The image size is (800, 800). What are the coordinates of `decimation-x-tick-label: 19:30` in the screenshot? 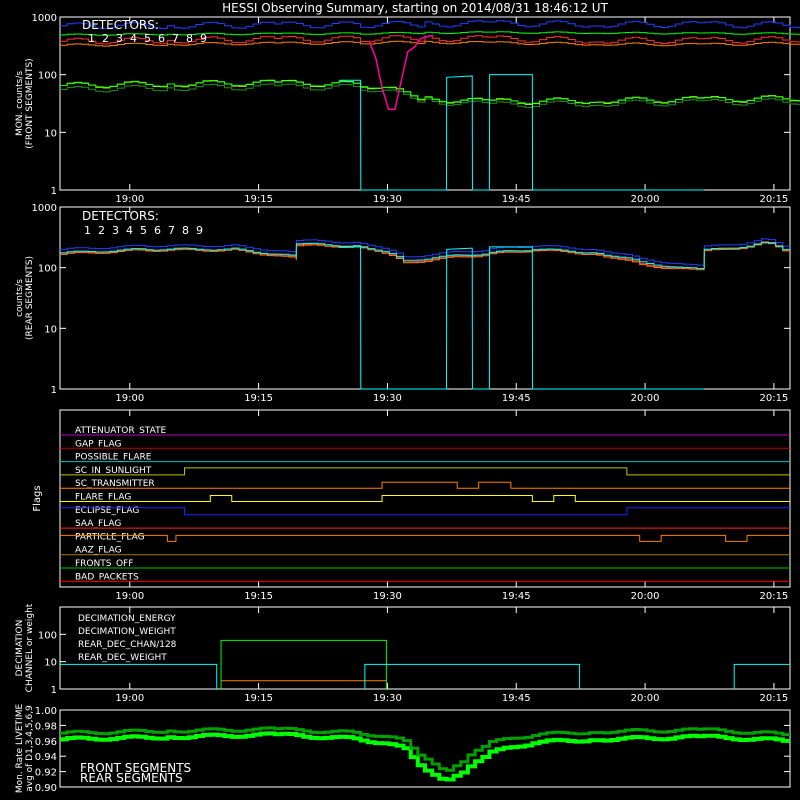 It's located at (387, 698).